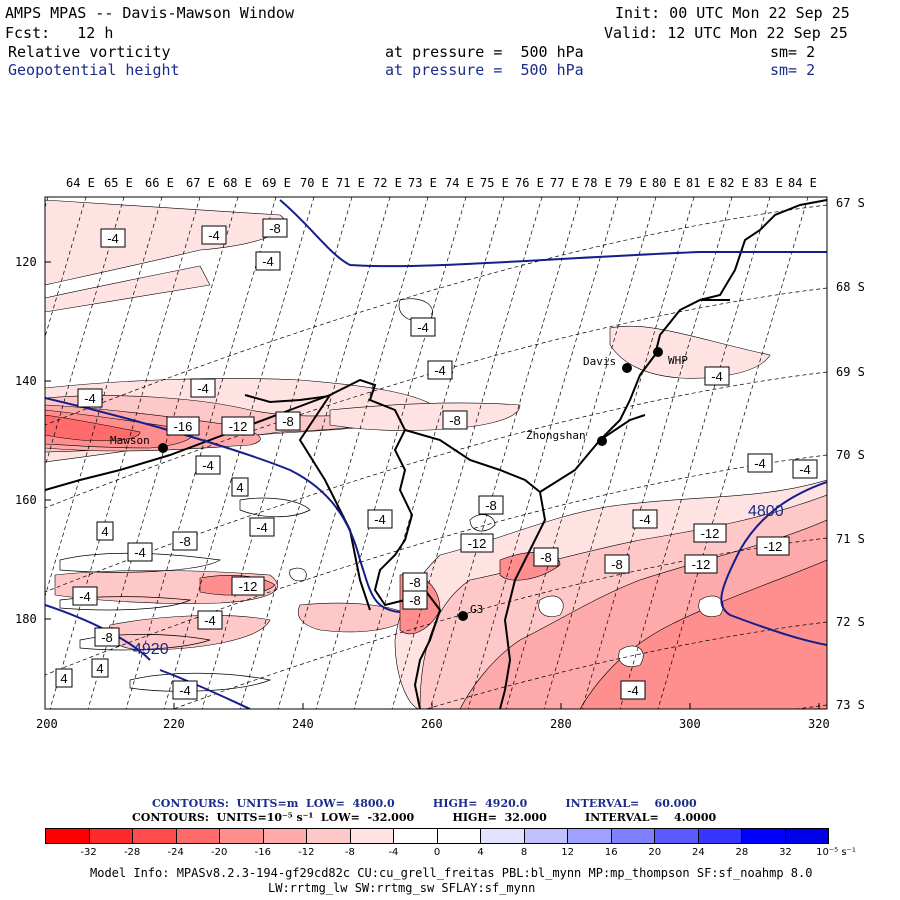 Image resolution: width=900 pixels, height=900 pixels. Describe the element at coordinates (793, 52) in the screenshot. I see `field1-smoothing: sm= 2` at that location.